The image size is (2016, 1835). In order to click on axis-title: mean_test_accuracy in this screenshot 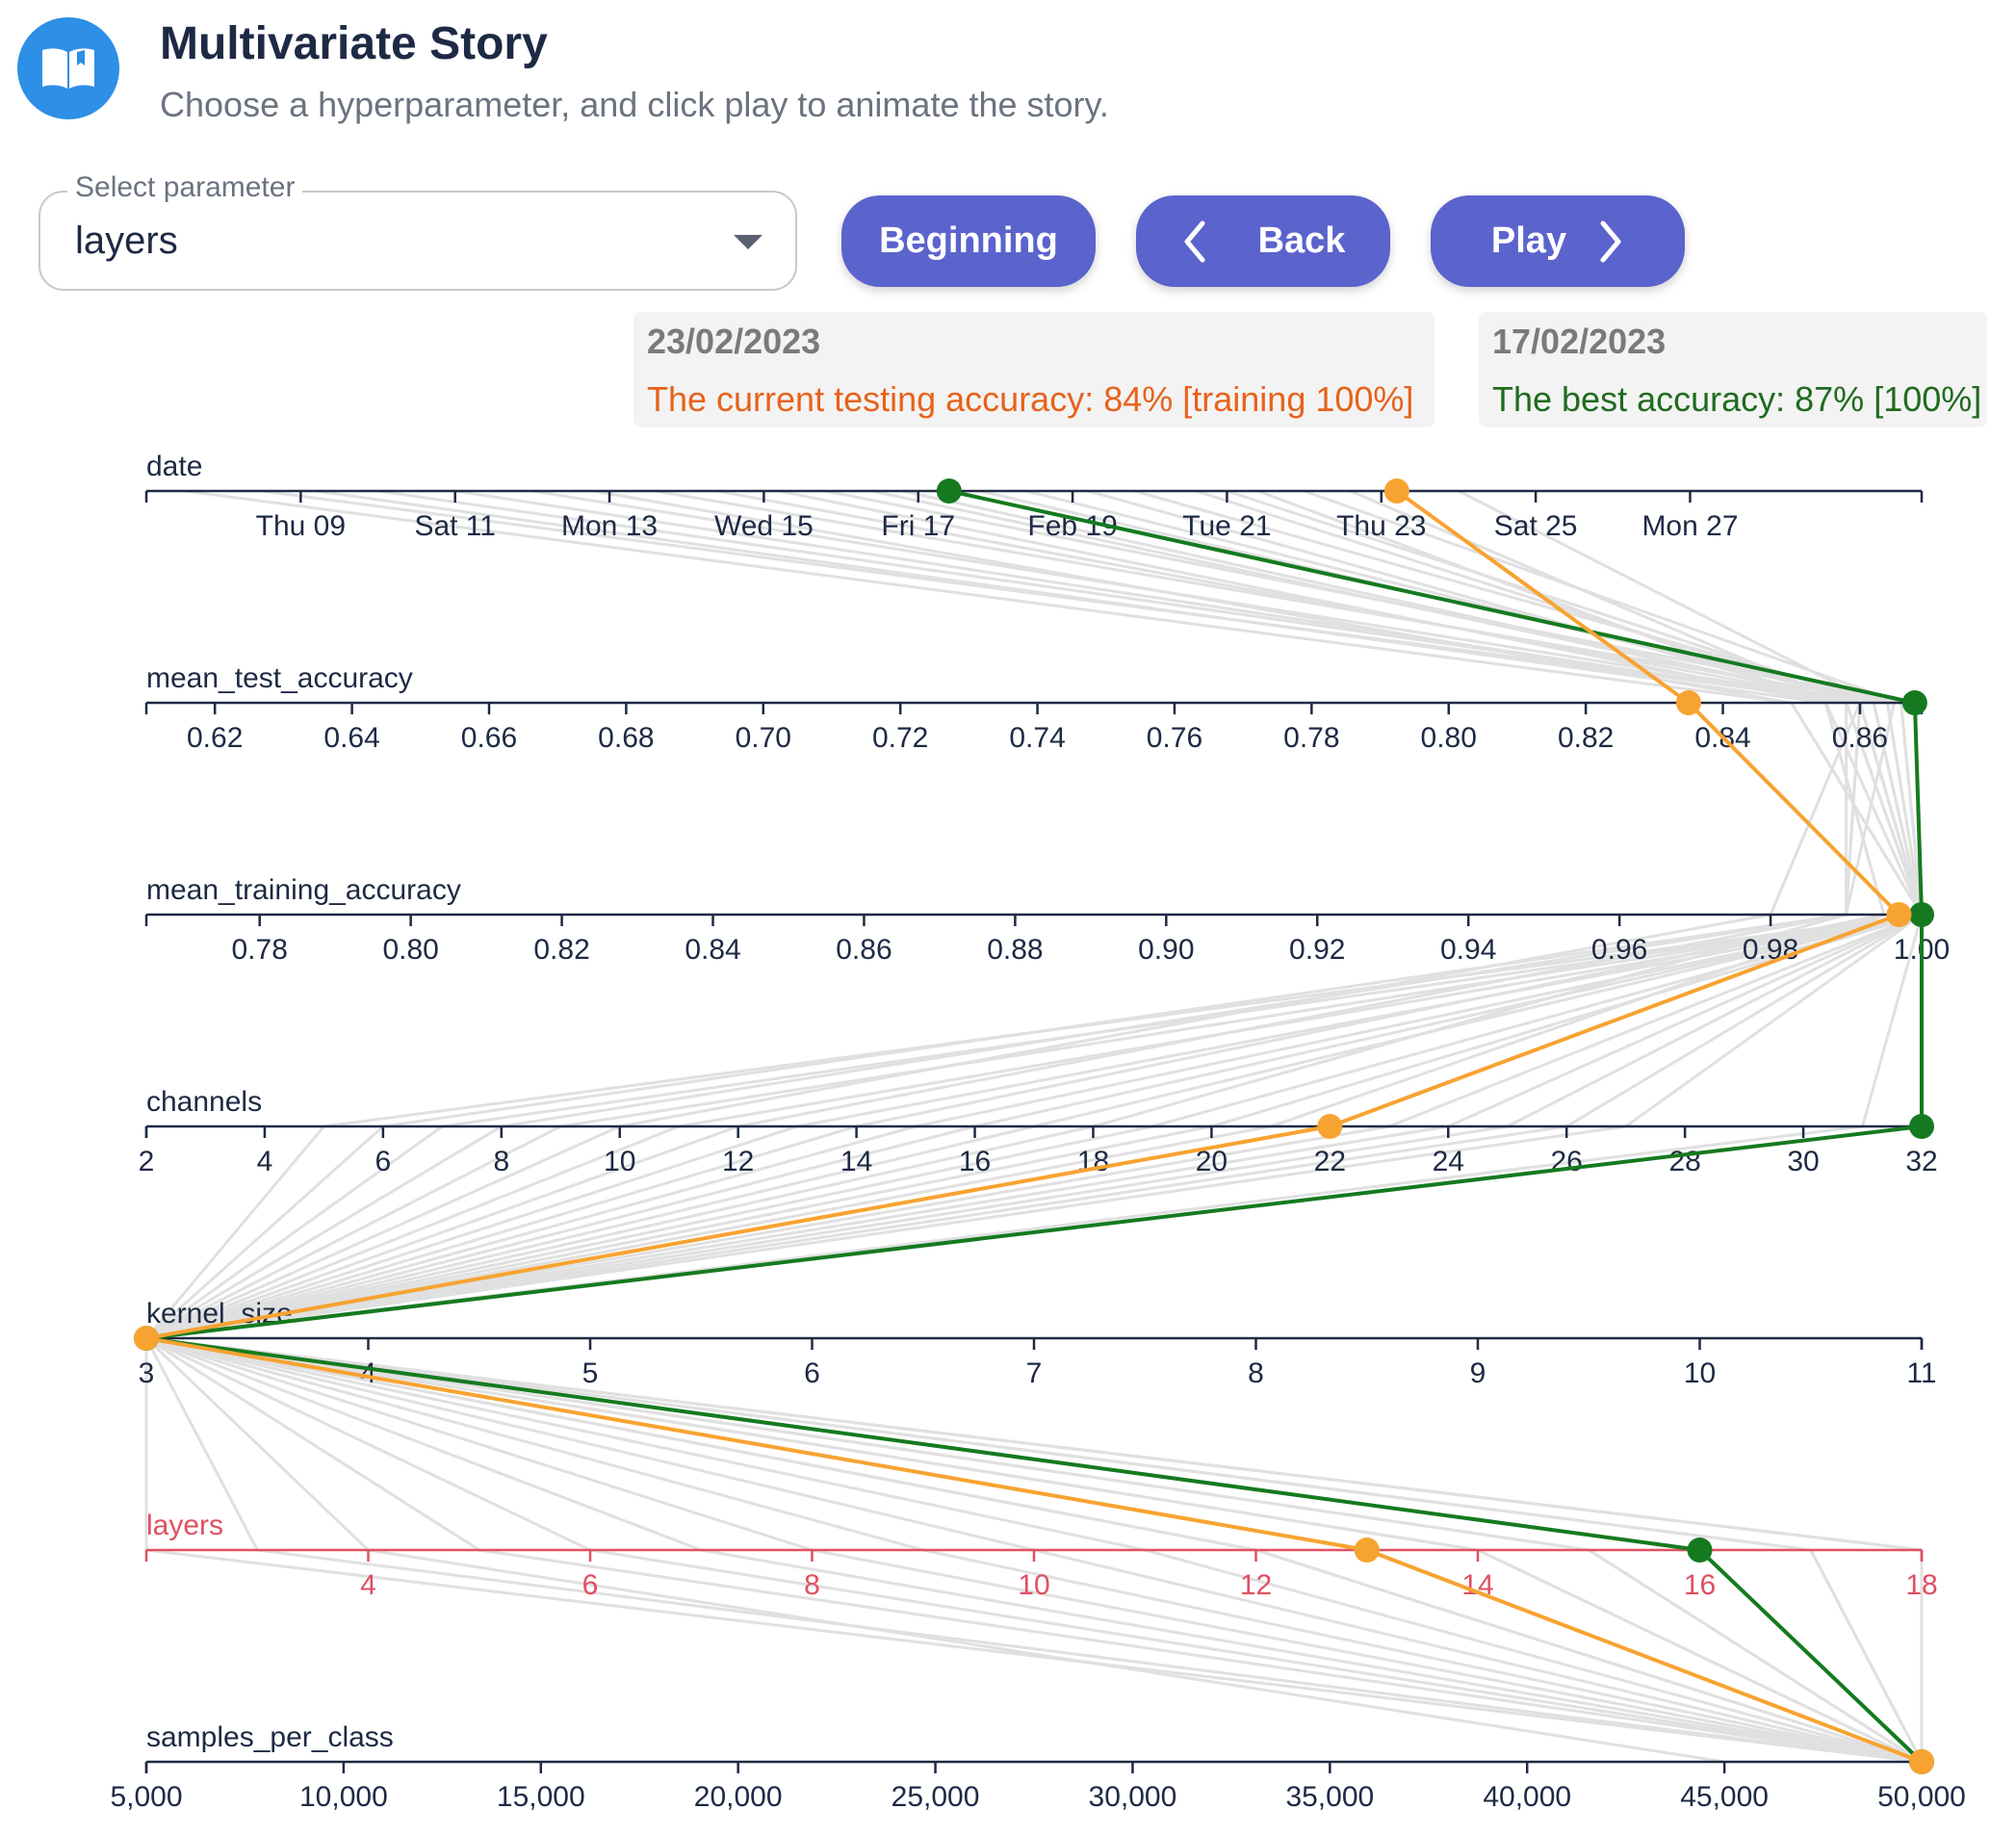, I will do `click(279, 678)`.